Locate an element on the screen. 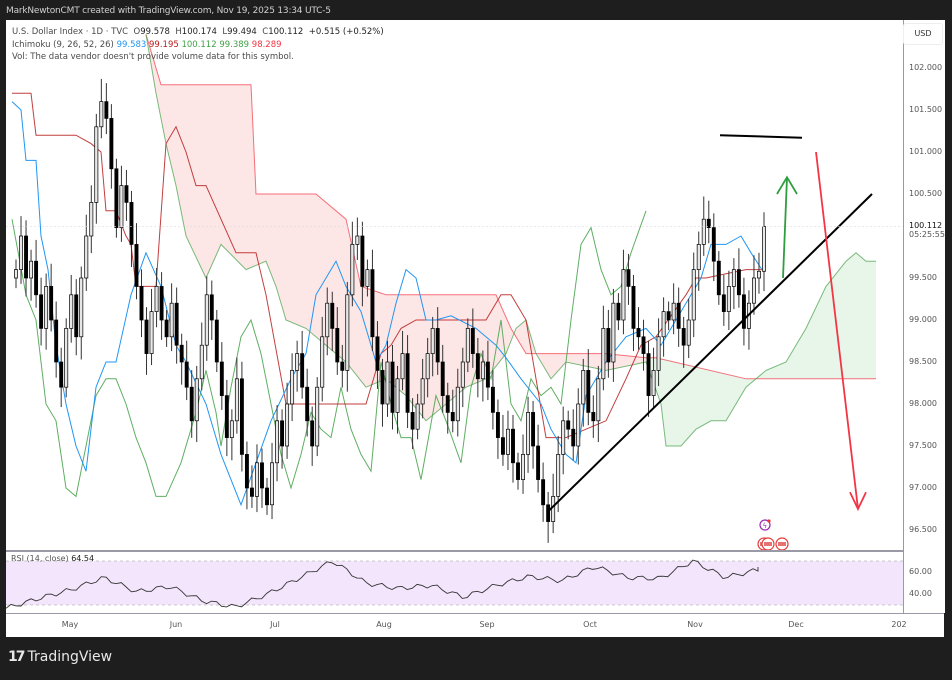 Image resolution: width=952 pixels, height=680 pixels. price-label: 96.500 is located at coordinates (923, 529).